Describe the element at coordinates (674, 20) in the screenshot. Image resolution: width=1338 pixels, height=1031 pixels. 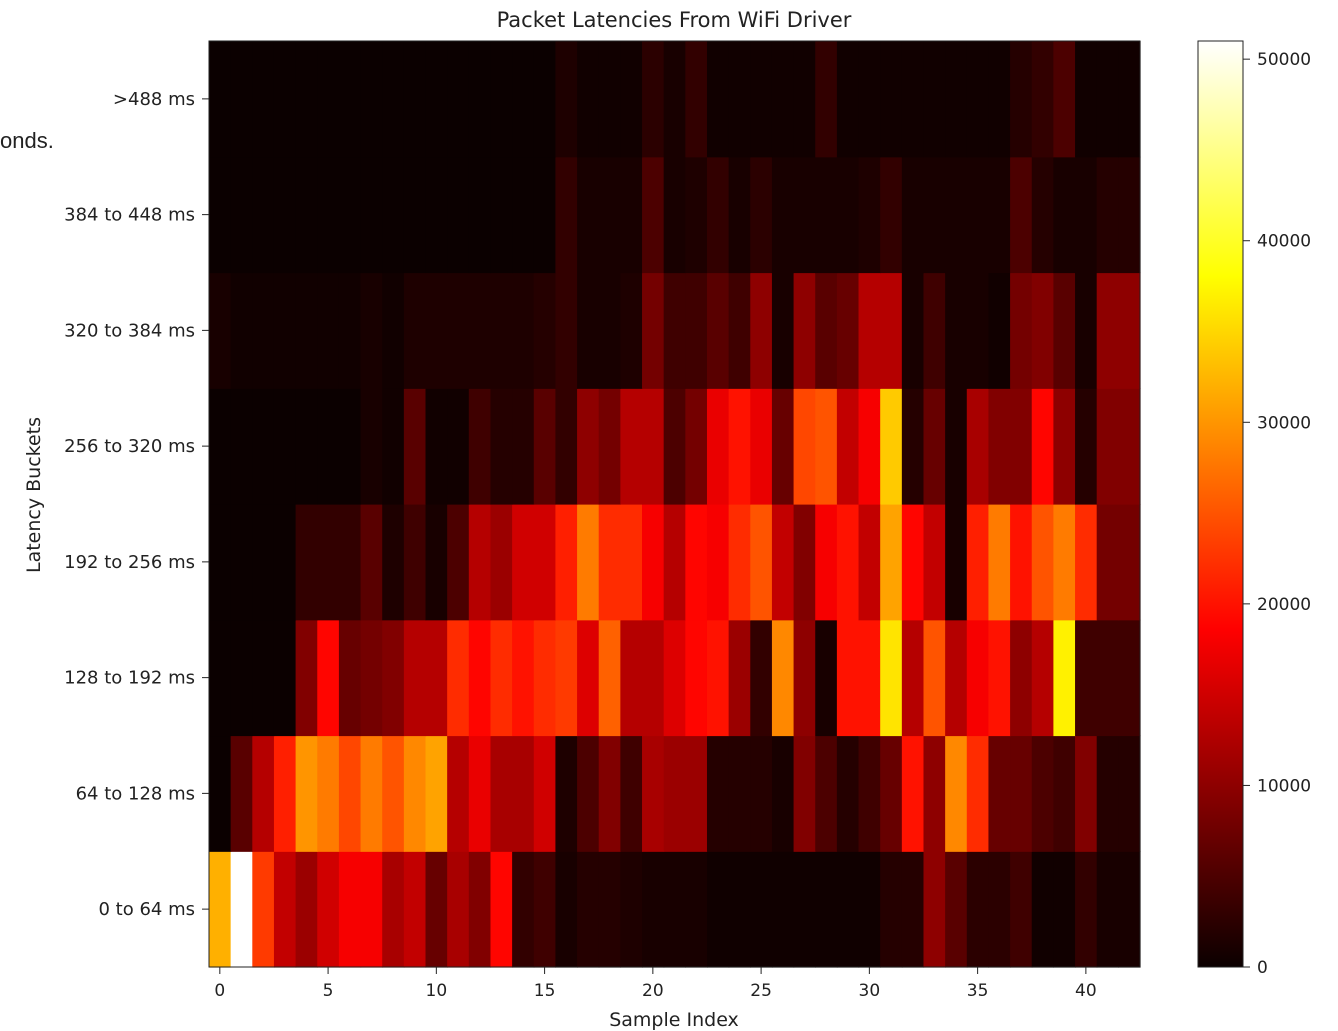
I see `chart-title: Packet Latencies From WiFi Driver` at that location.